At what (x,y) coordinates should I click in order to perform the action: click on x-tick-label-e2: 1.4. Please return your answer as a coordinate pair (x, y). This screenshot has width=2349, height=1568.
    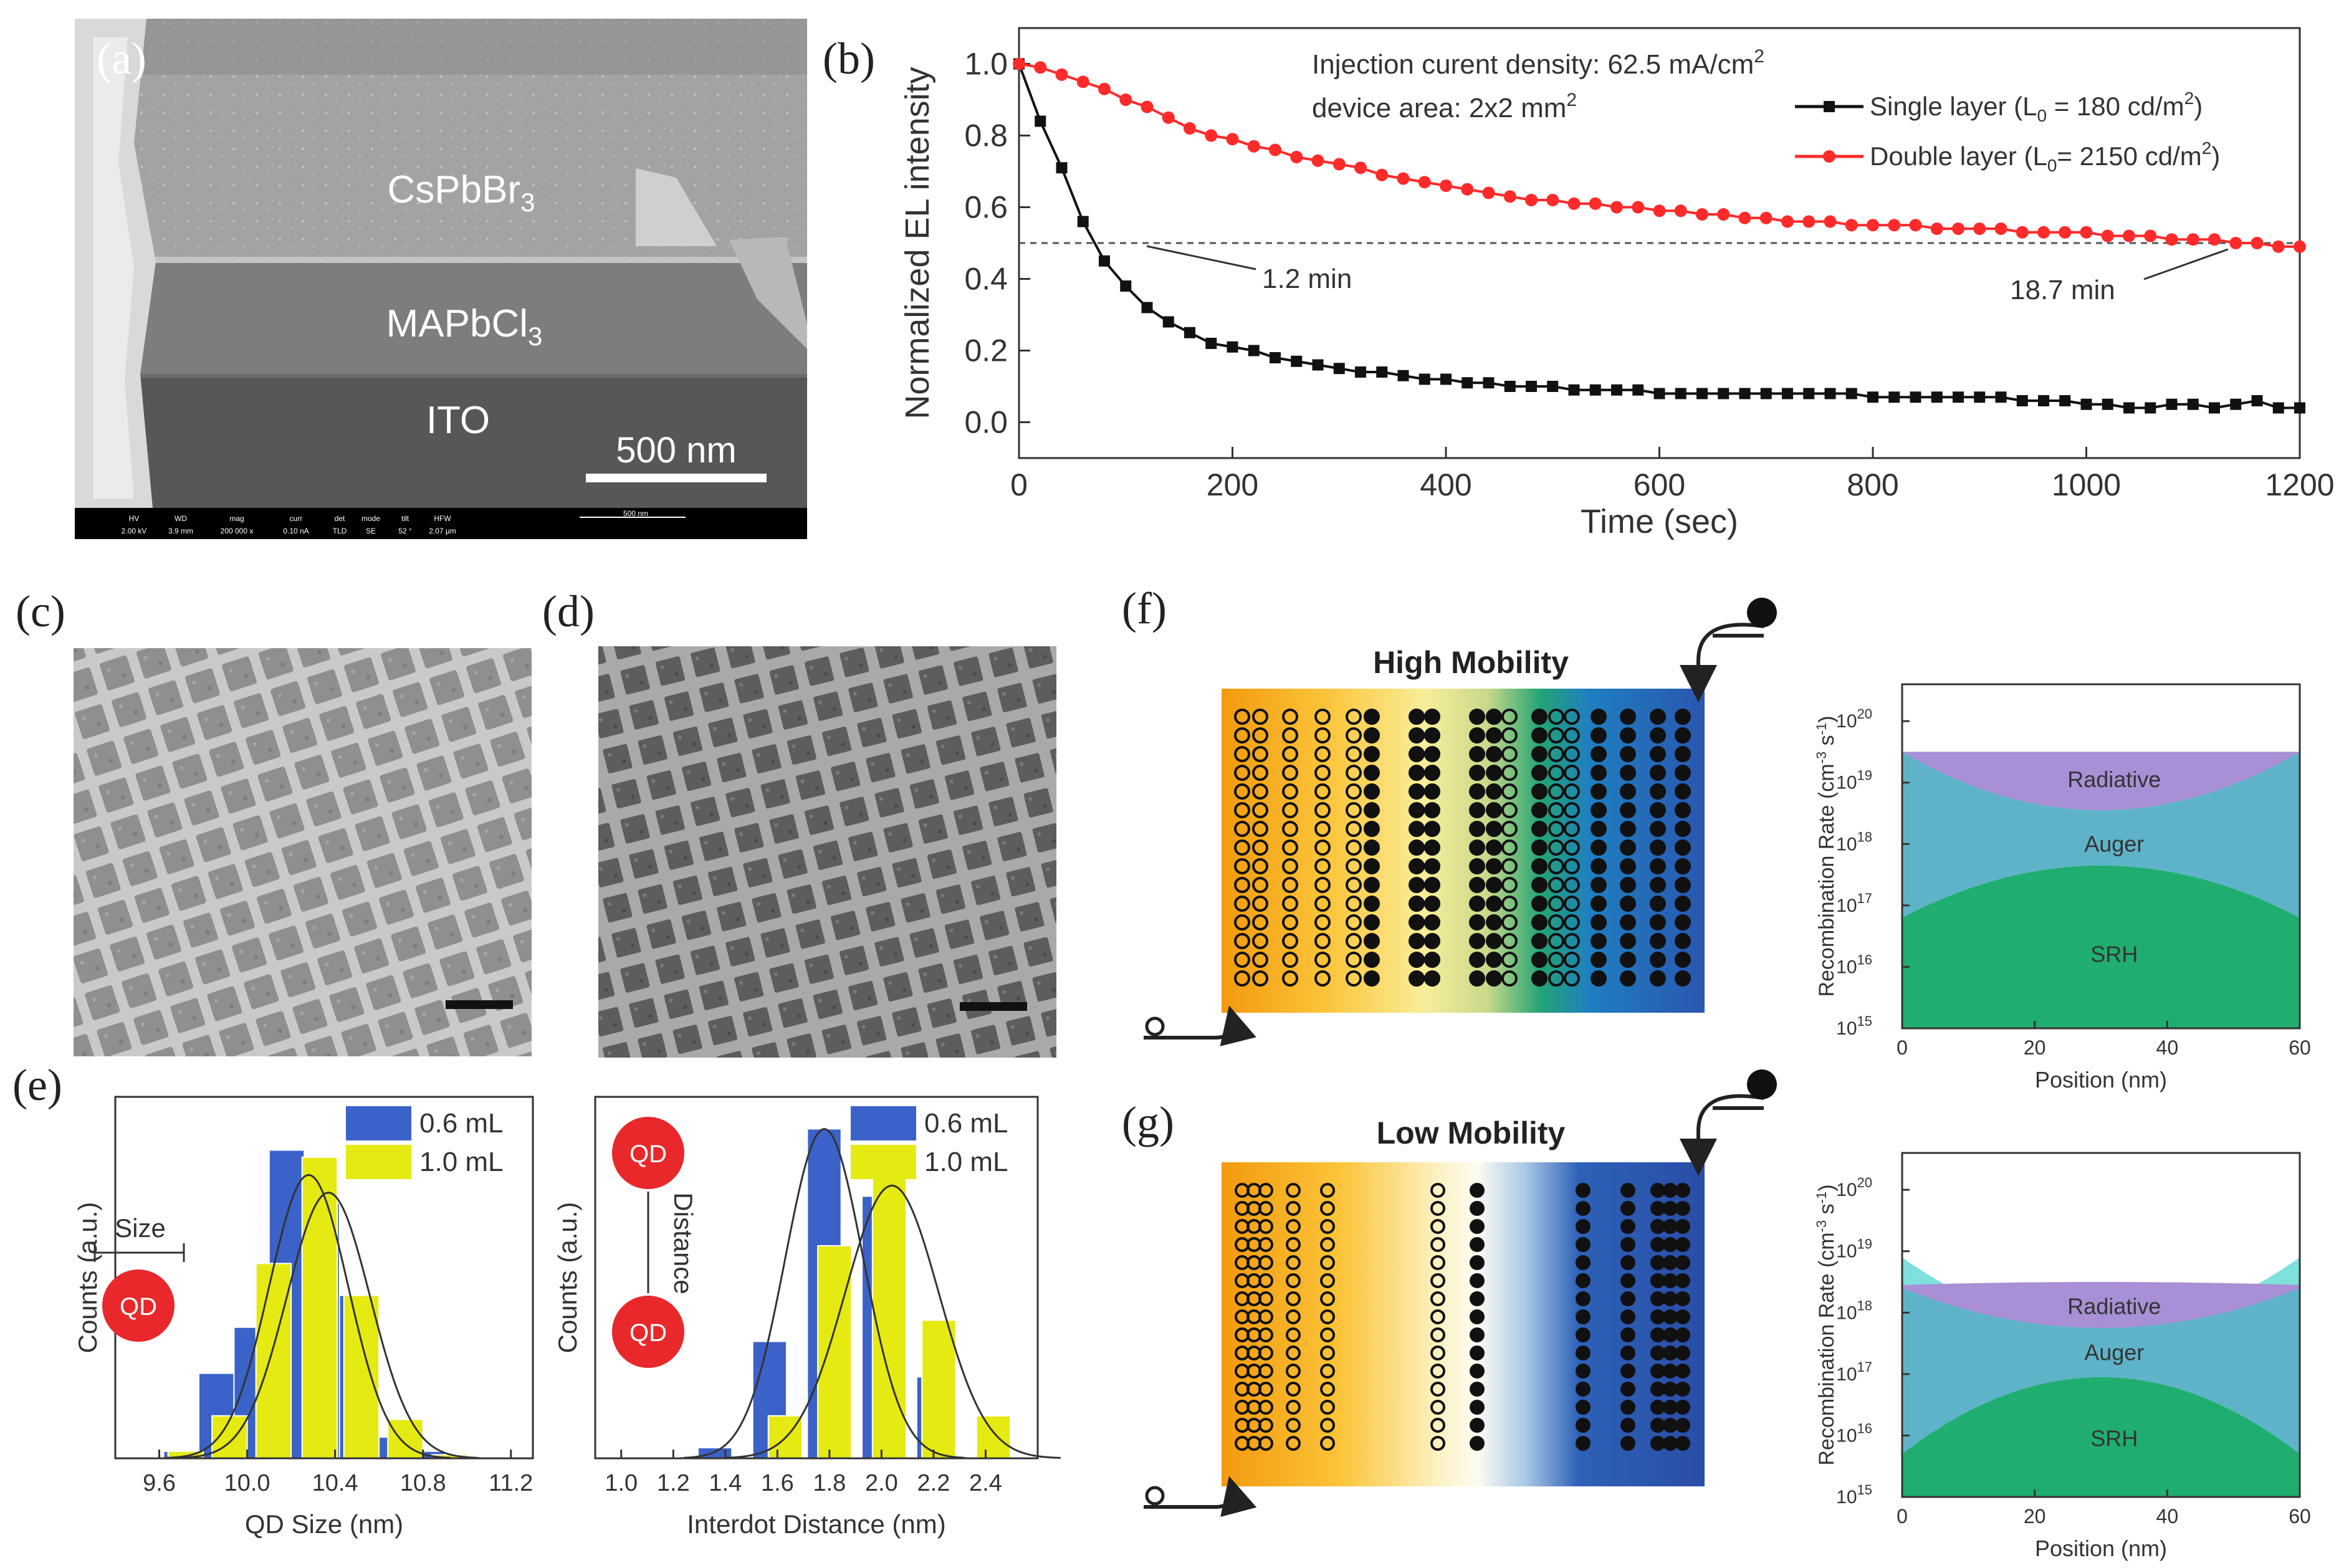
    Looking at the image, I should click on (725, 1483).